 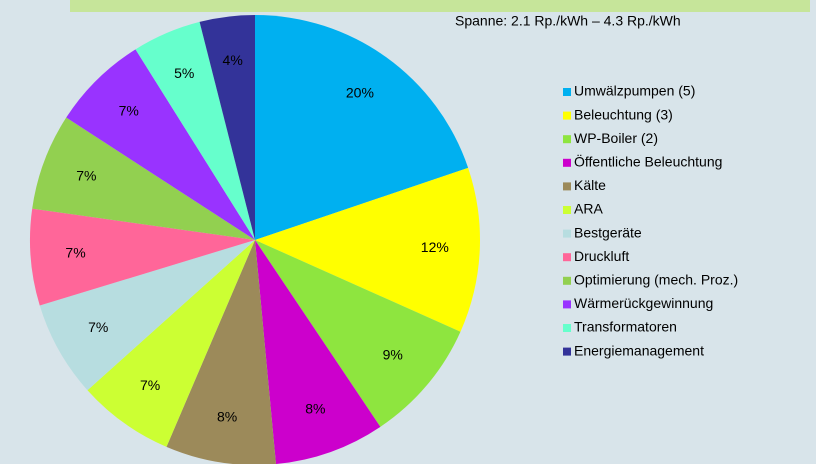 What do you see at coordinates (435, 247) in the screenshot?
I see `value-label: 12%` at bounding box center [435, 247].